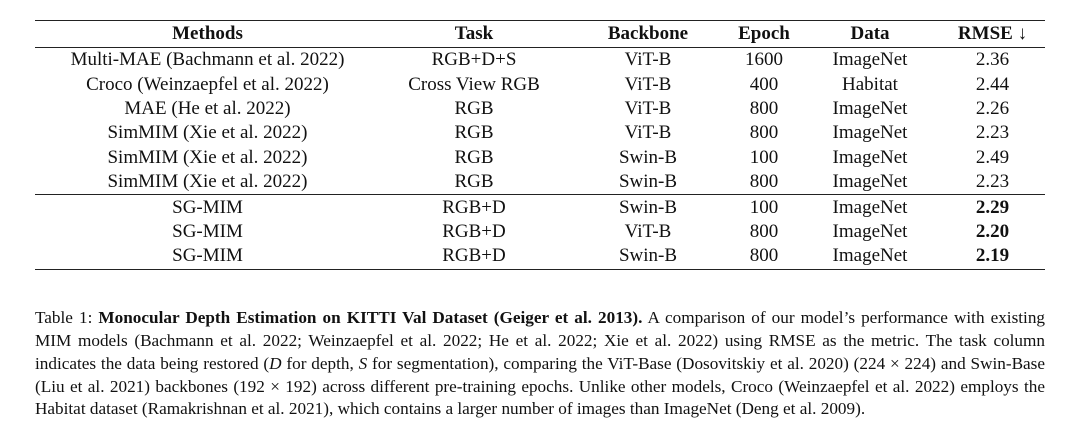 This screenshot has width=1080, height=438. I want to click on column-header: Data, so click(870, 33).